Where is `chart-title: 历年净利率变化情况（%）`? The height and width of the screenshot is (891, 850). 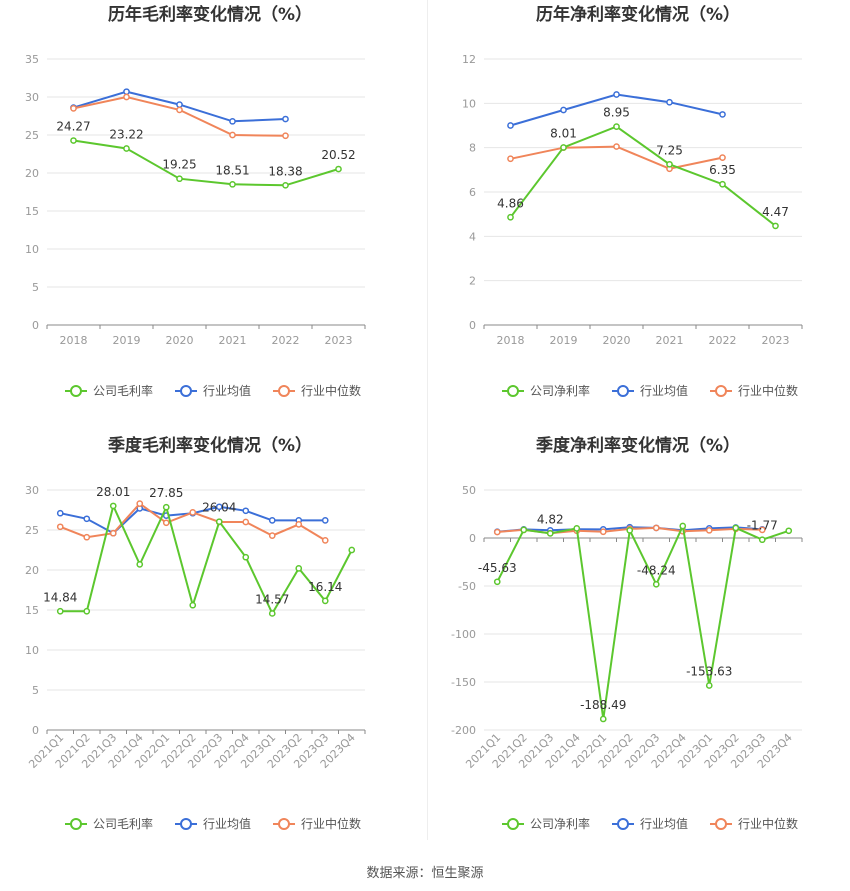
chart-title: 历年净利率变化情况（%） is located at coordinates (638, 14).